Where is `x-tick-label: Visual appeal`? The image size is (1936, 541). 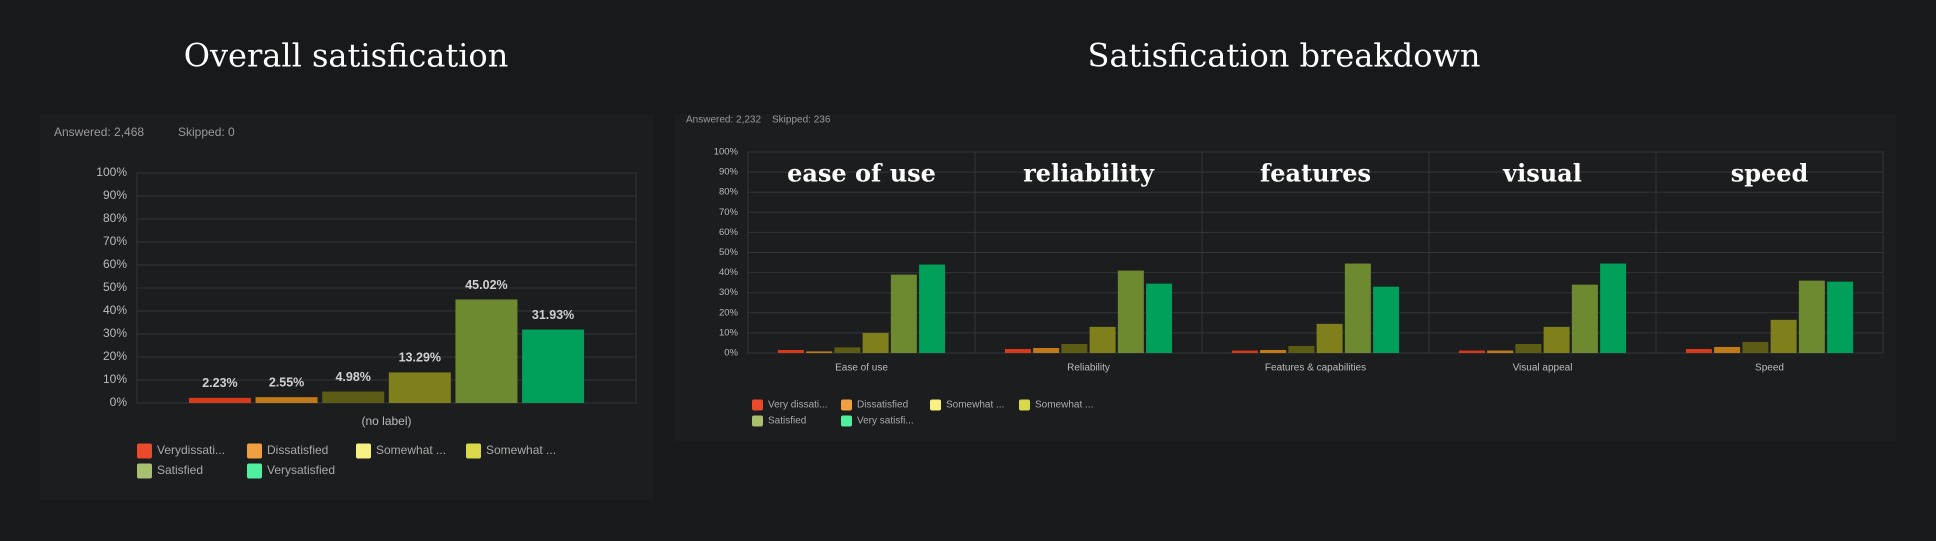 x-tick-label: Visual appeal is located at coordinates (1543, 368).